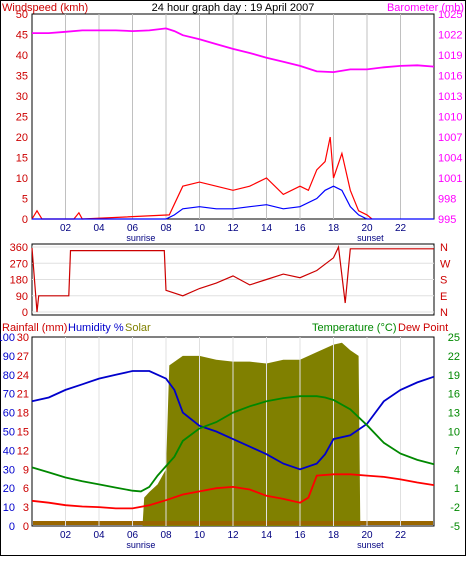 The width and height of the screenshot is (466, 561). What do you see at coordinates (450, 77) in the screenshot?
I see `barometer-tick-label: 1016` at bounding box center [450, 77].